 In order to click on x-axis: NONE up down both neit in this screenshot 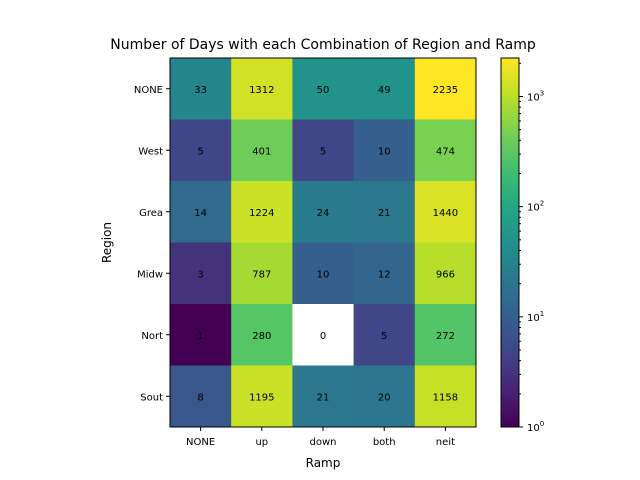, I will do `click(320, 437)`.